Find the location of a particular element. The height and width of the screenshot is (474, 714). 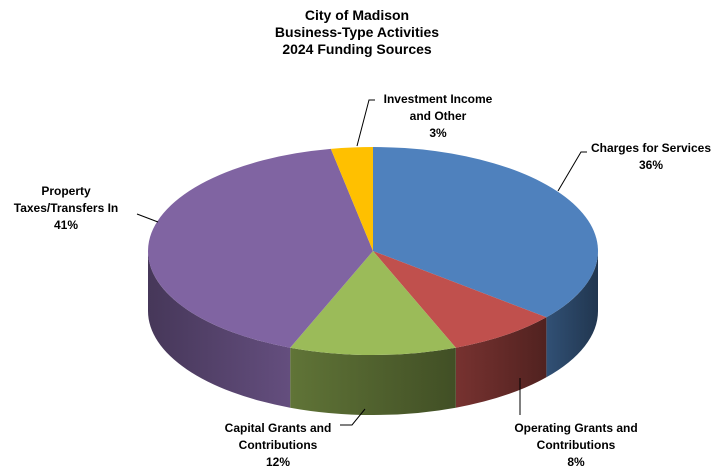

chart-title-line-1: City of Madison is located at coordinates (357, 15).